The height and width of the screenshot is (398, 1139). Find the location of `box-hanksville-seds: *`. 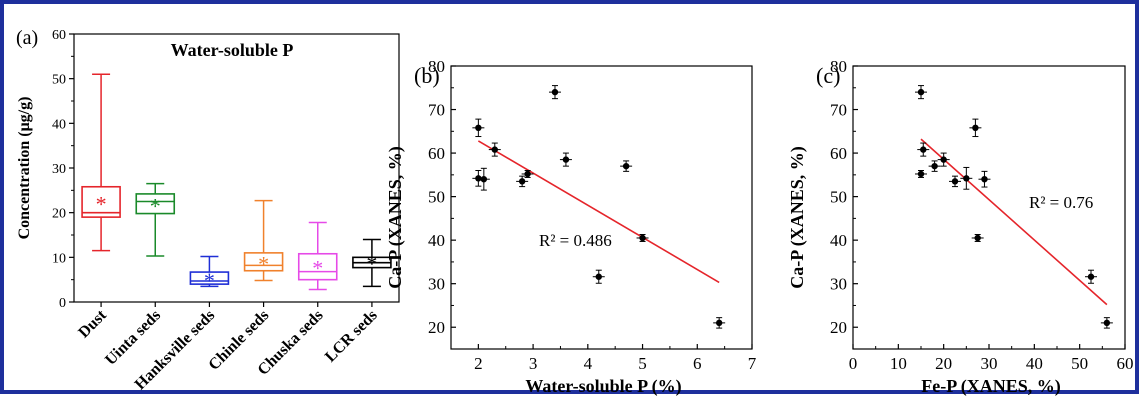

box-hanksville-seds: * is located at coordinates (209, 274).